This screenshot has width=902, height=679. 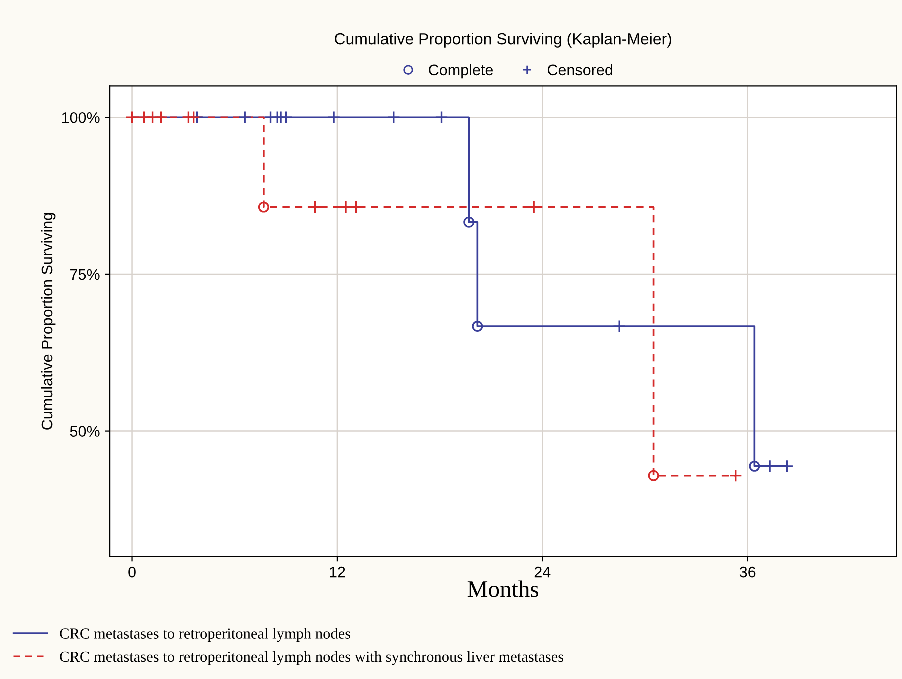 What do you see at coordinates (503, 589) in the screenshot?
I see `x-axis-title: Months` at bounding box center [503, 589].